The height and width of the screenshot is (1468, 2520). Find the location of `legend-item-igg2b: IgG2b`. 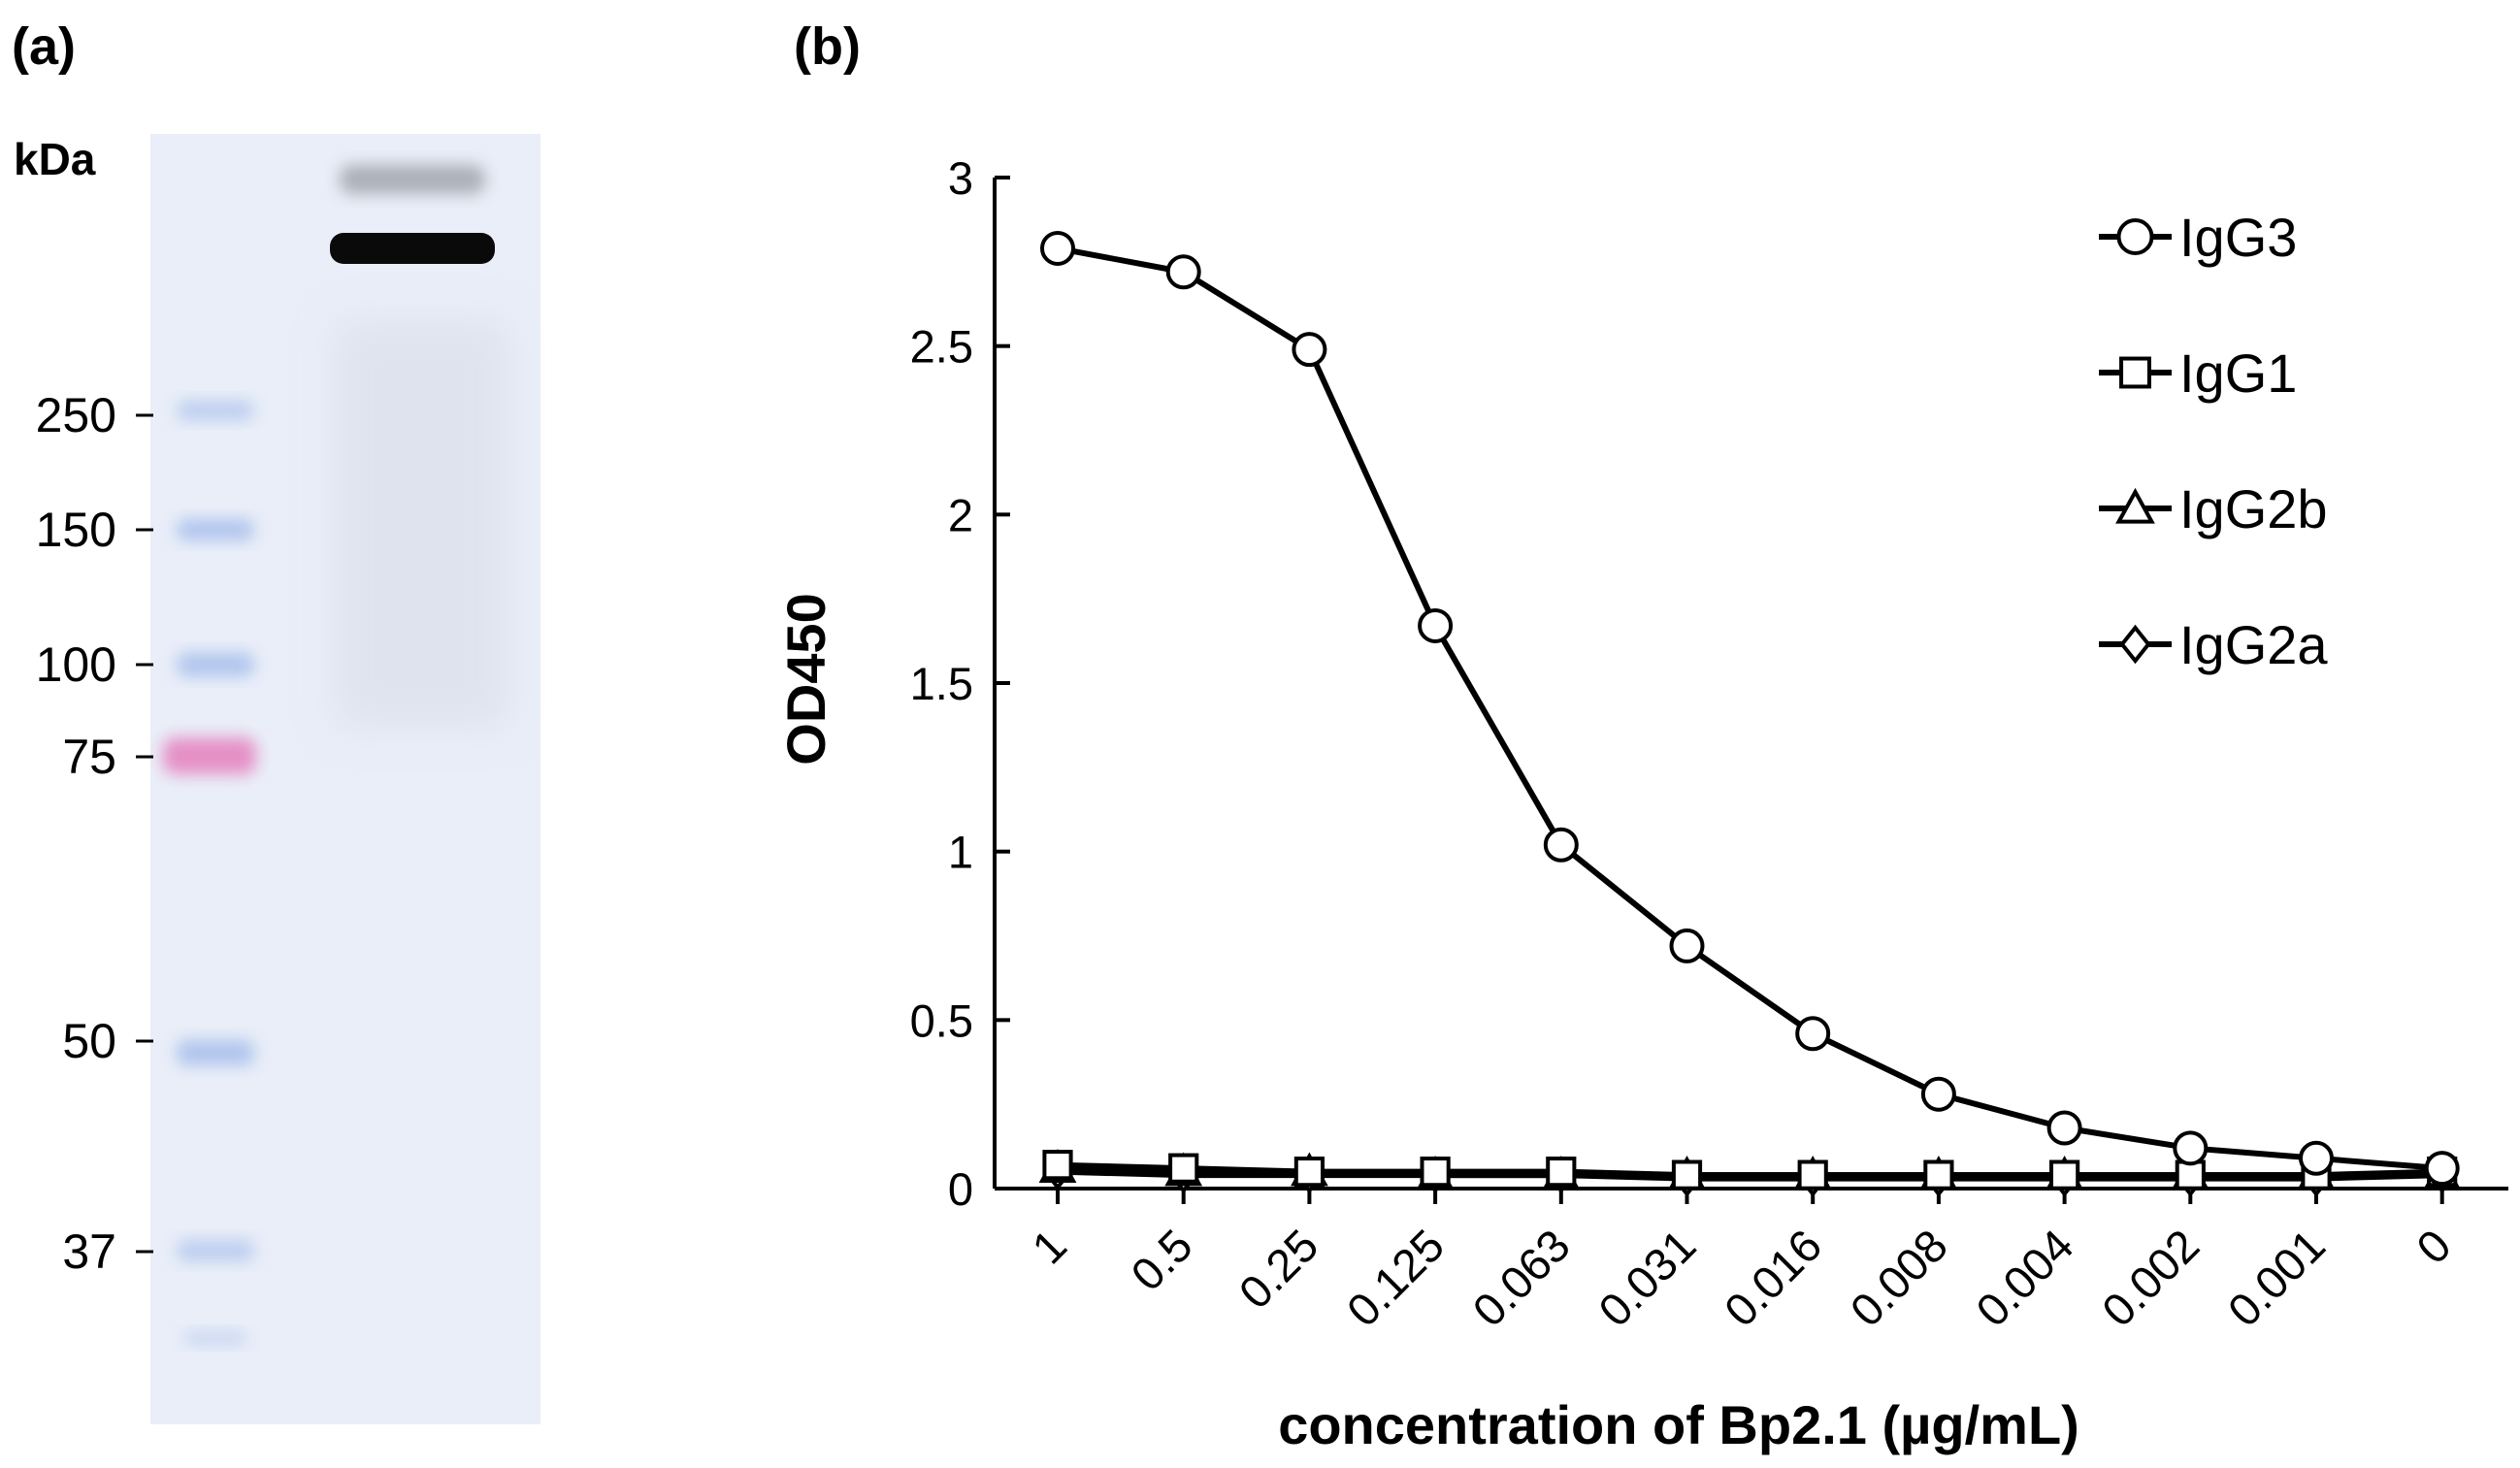

legend-item-igg2b: IgG2b is located at coordinates (2213, 508).